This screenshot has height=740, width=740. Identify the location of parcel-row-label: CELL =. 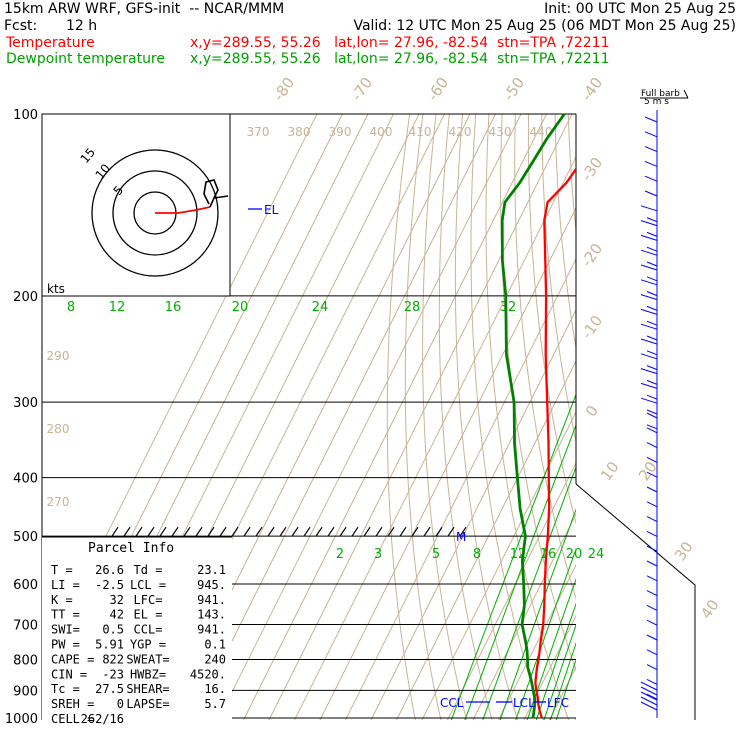
(72, 719).